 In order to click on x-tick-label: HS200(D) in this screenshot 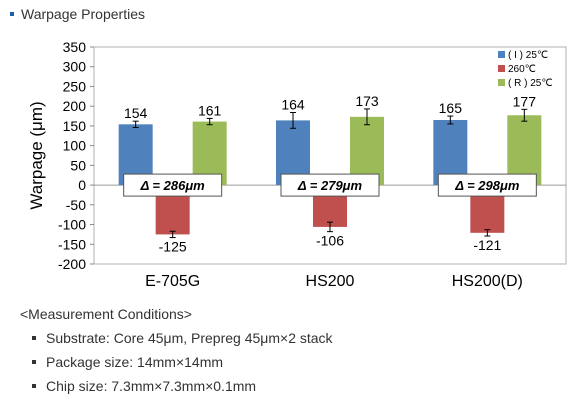, I will do `click(487, 281)`.